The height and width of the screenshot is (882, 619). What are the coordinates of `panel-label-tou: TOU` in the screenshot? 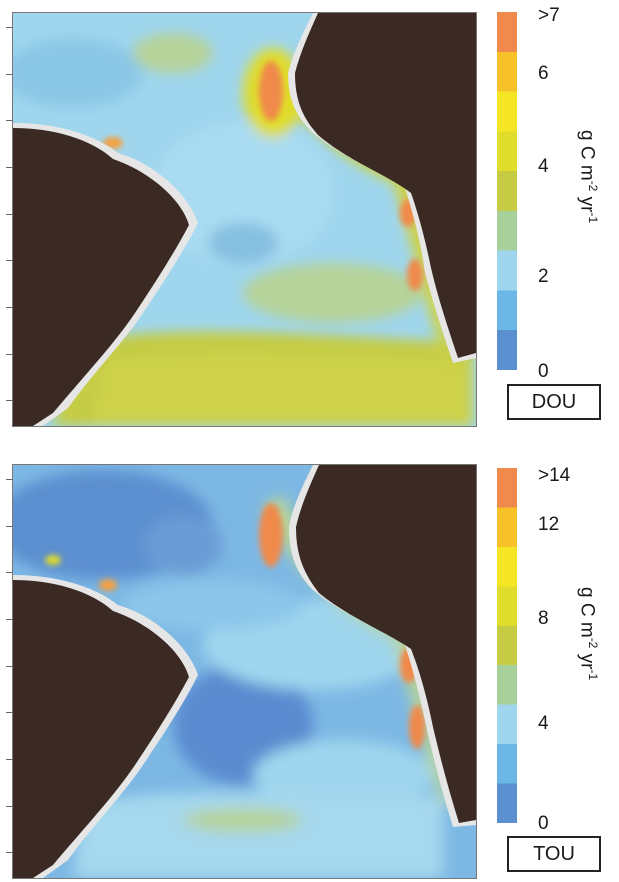 It's located at (554, 854).